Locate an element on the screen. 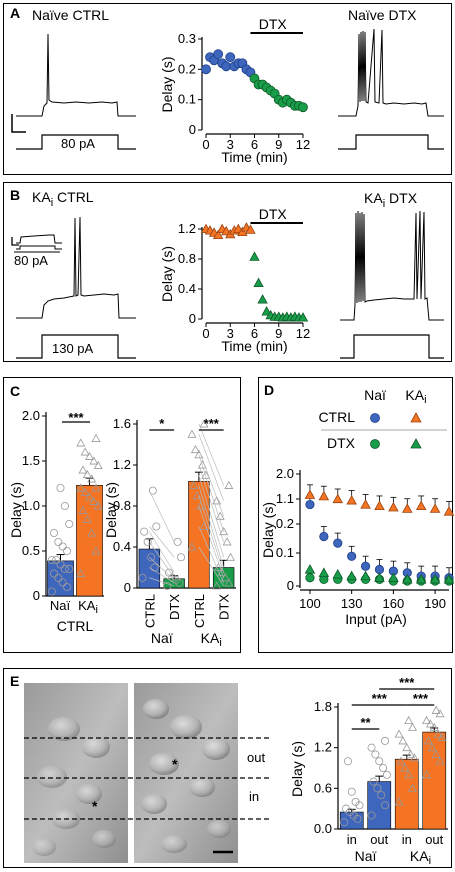 Image resolution: width=455 pixels, height=872 pixels. legend-marker-kai-ctrl is located at coordinates (416, 417).